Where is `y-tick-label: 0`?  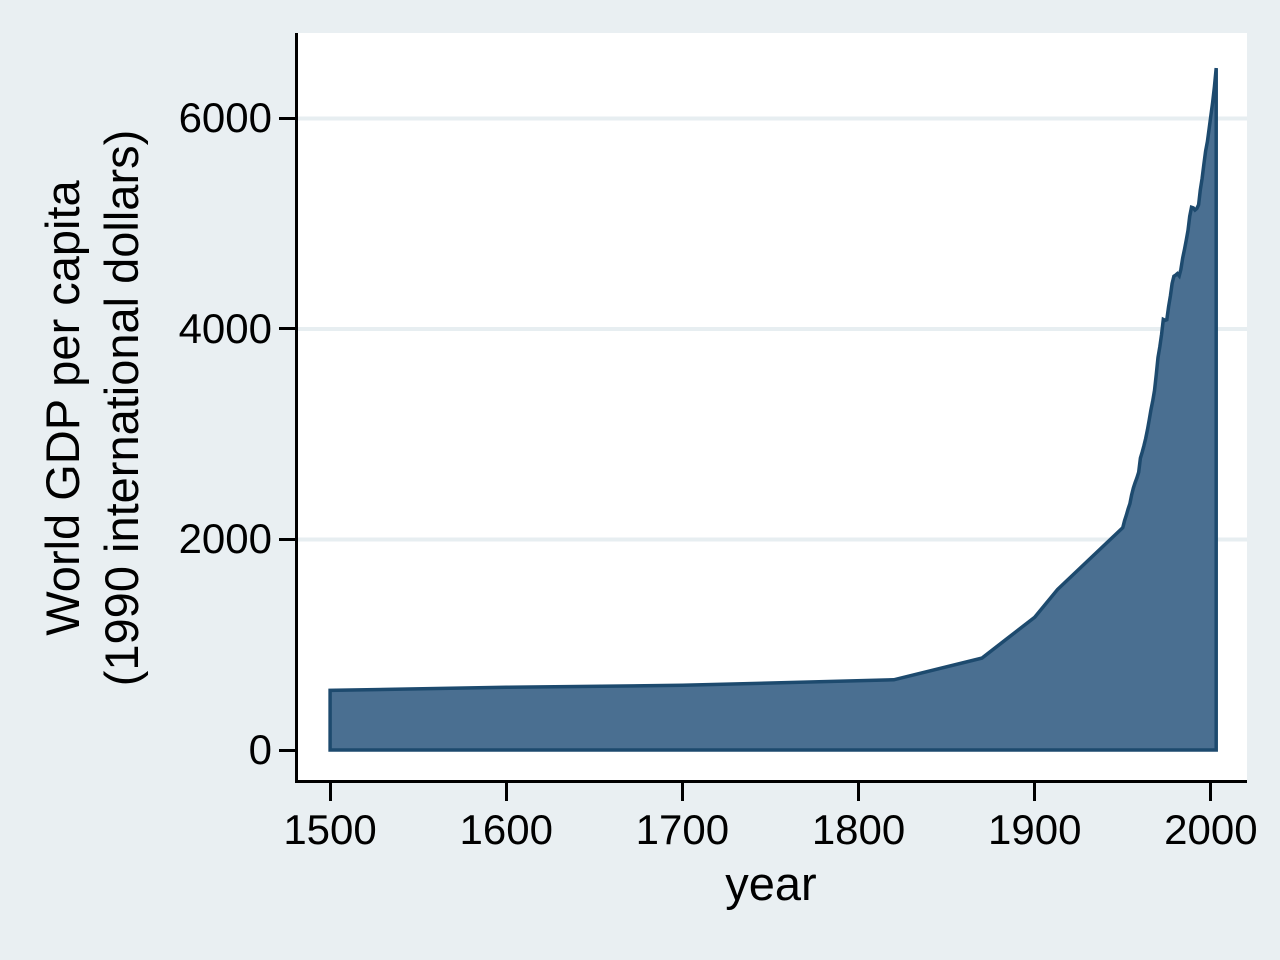 y-tick-label: 0 is located at coordinates (260, 749).